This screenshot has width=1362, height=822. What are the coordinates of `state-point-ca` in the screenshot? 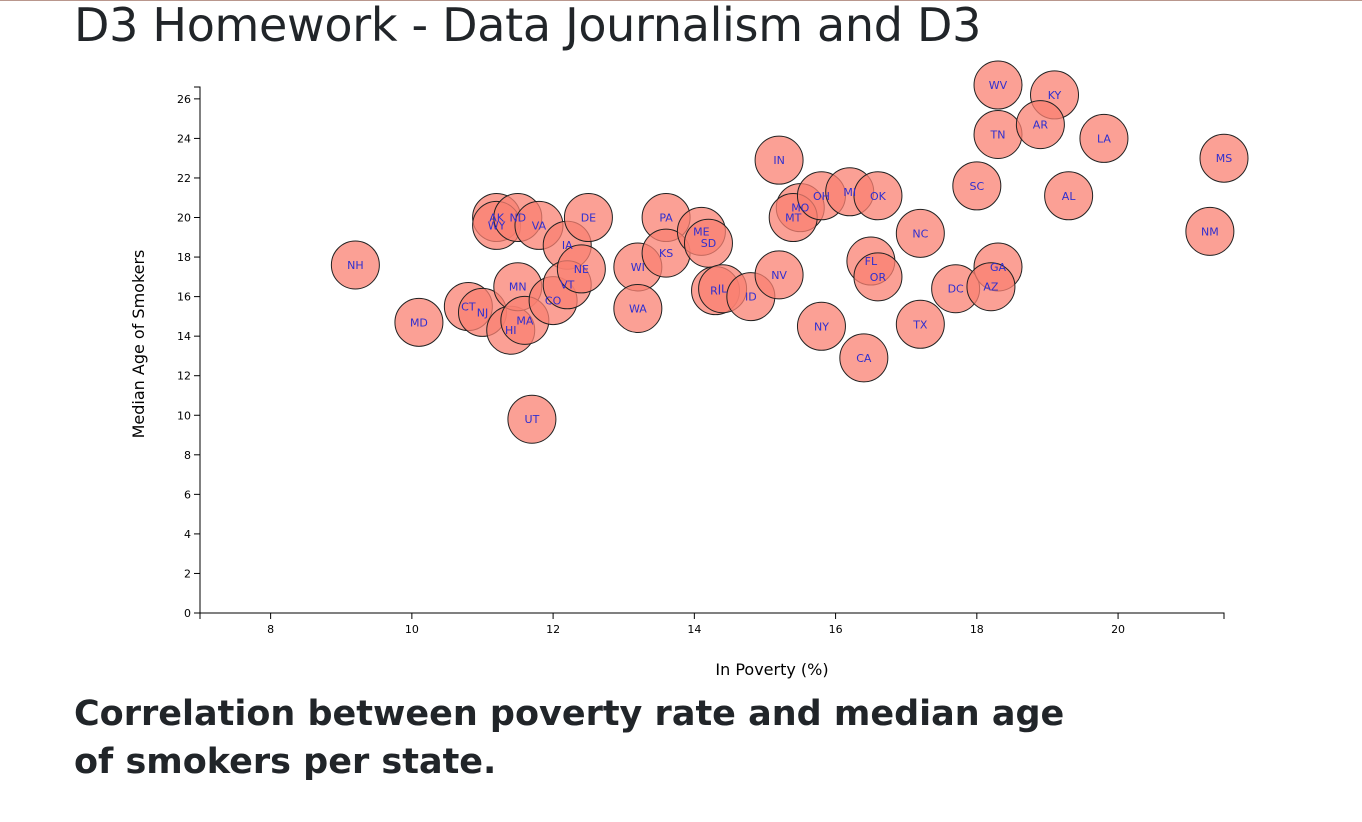 It's located at (864, 358).